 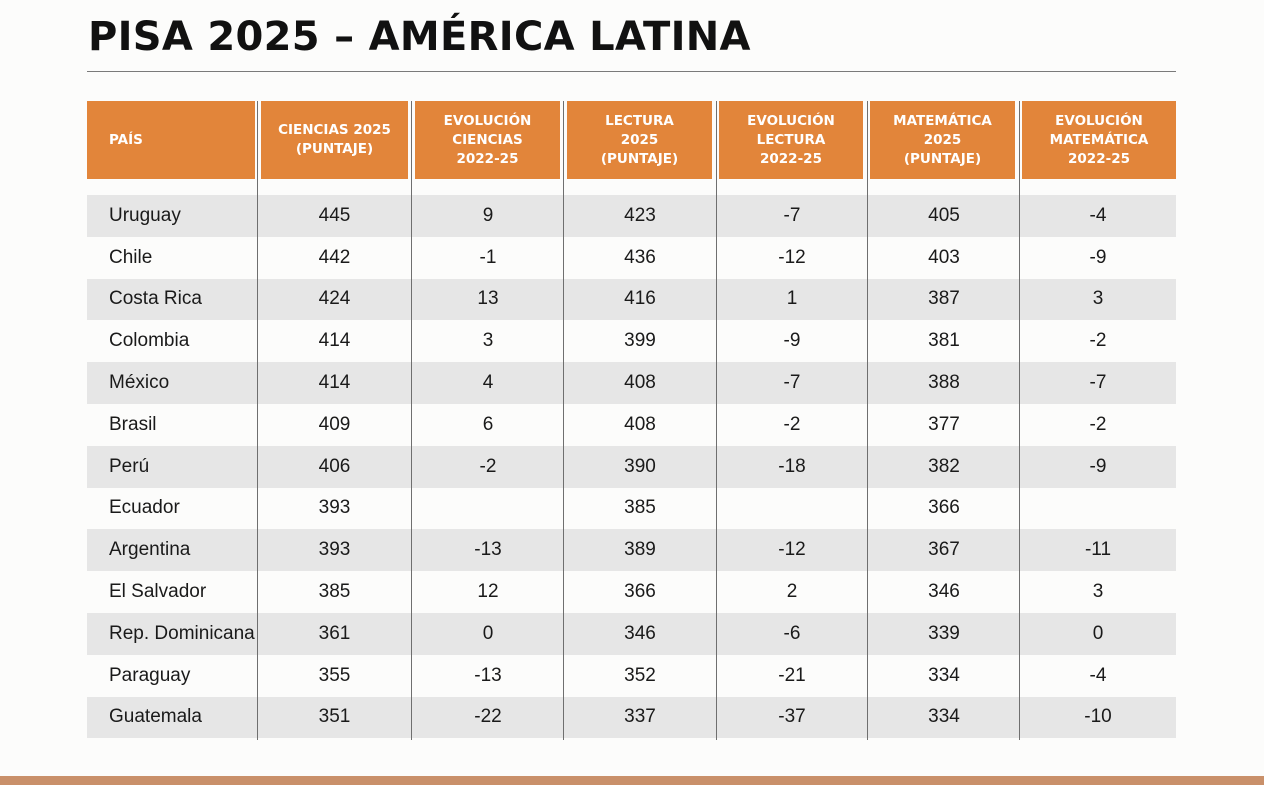 I want to click on cell-country: Brasil, so click(x=133, y=424).